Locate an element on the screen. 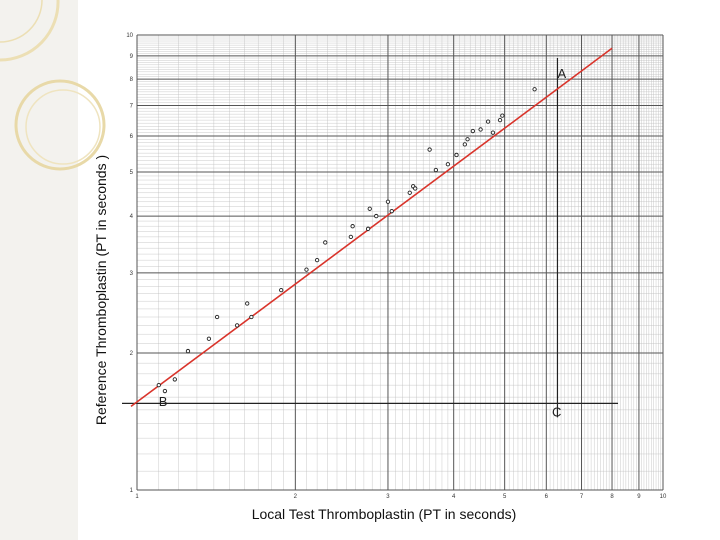  y-tick-label: 10 is located at coordinates (129, 36).